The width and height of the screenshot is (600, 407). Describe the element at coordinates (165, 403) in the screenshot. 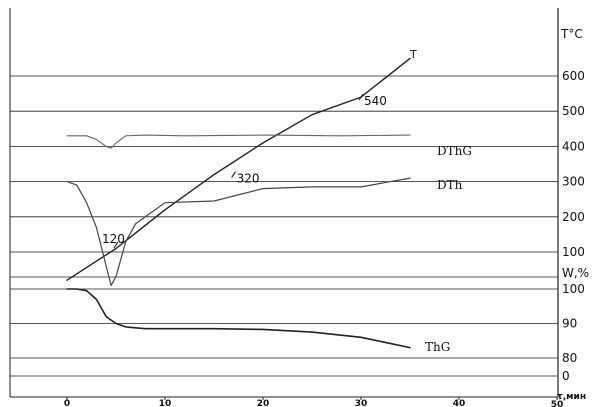

I see `x-tick-label-10: 10` at that location.